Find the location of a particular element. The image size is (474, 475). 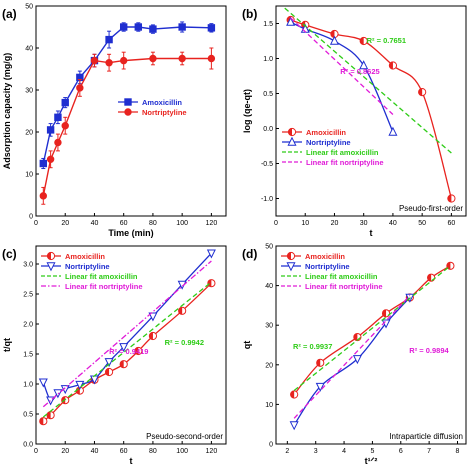

y-tick-label: -1.0 is located at coordinates (267, 199).